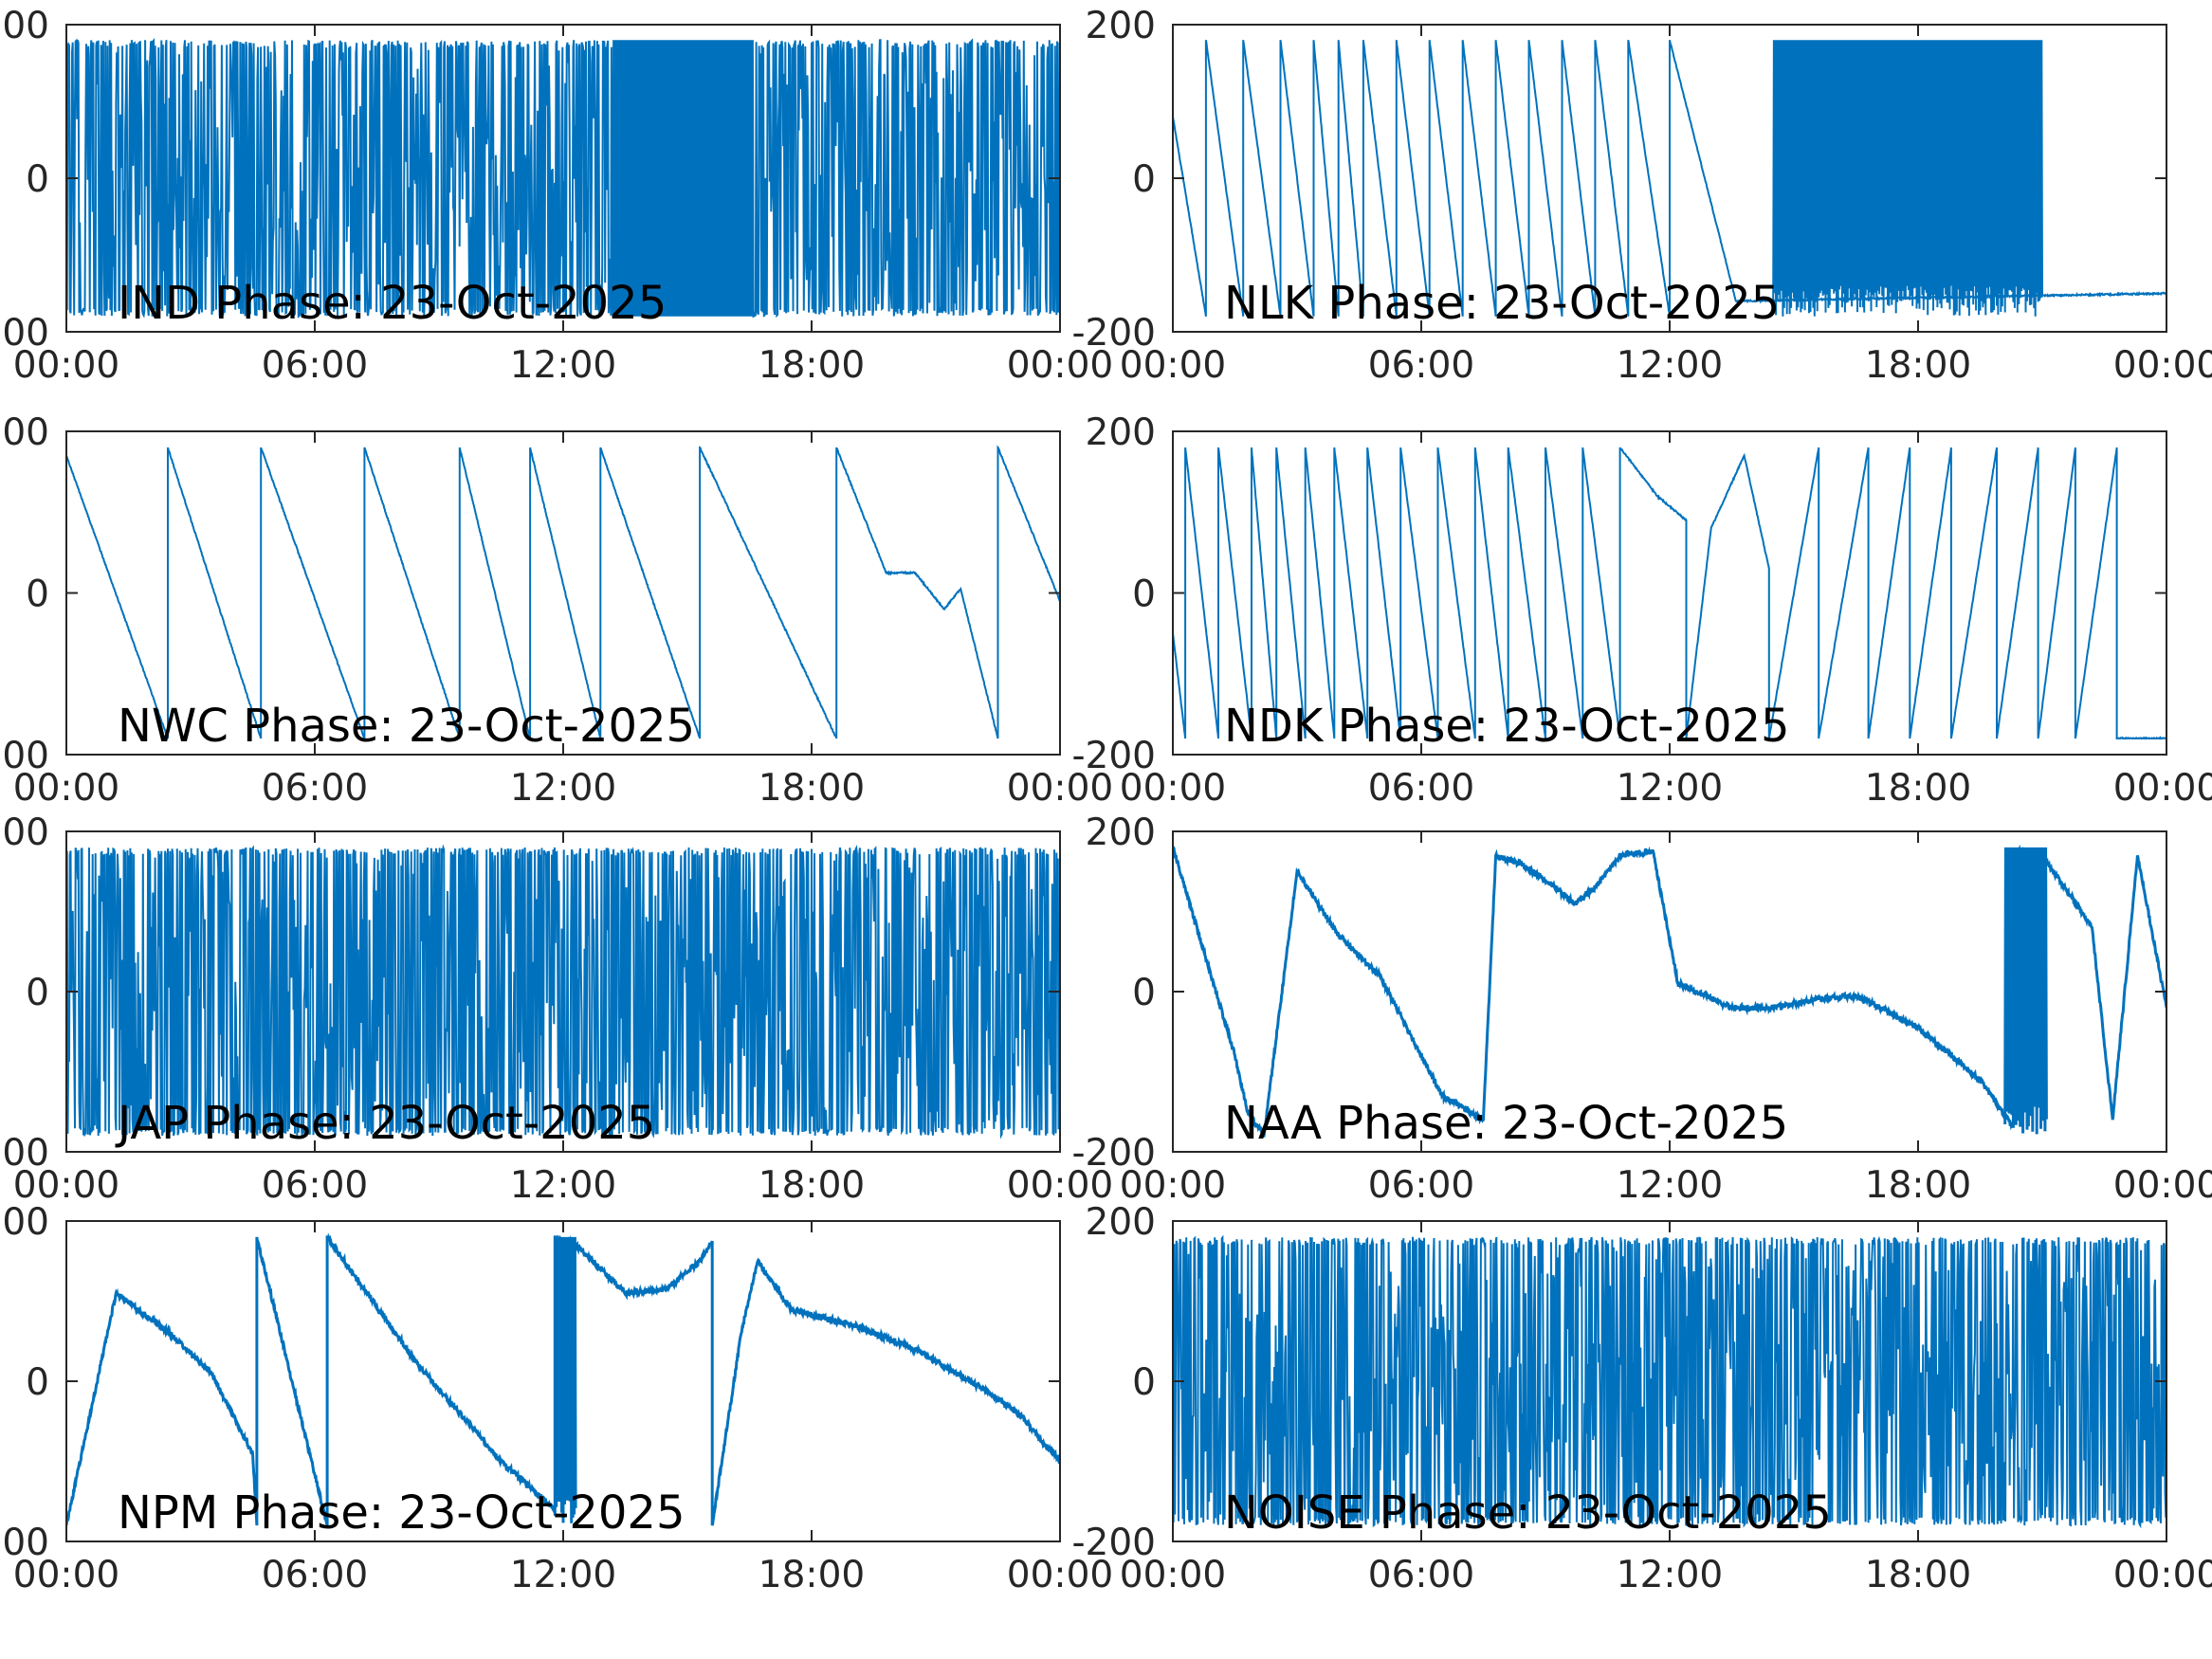  I want to click on subplot-title: JAP Phase: 23-Oct-2025, so click(385, 1123).